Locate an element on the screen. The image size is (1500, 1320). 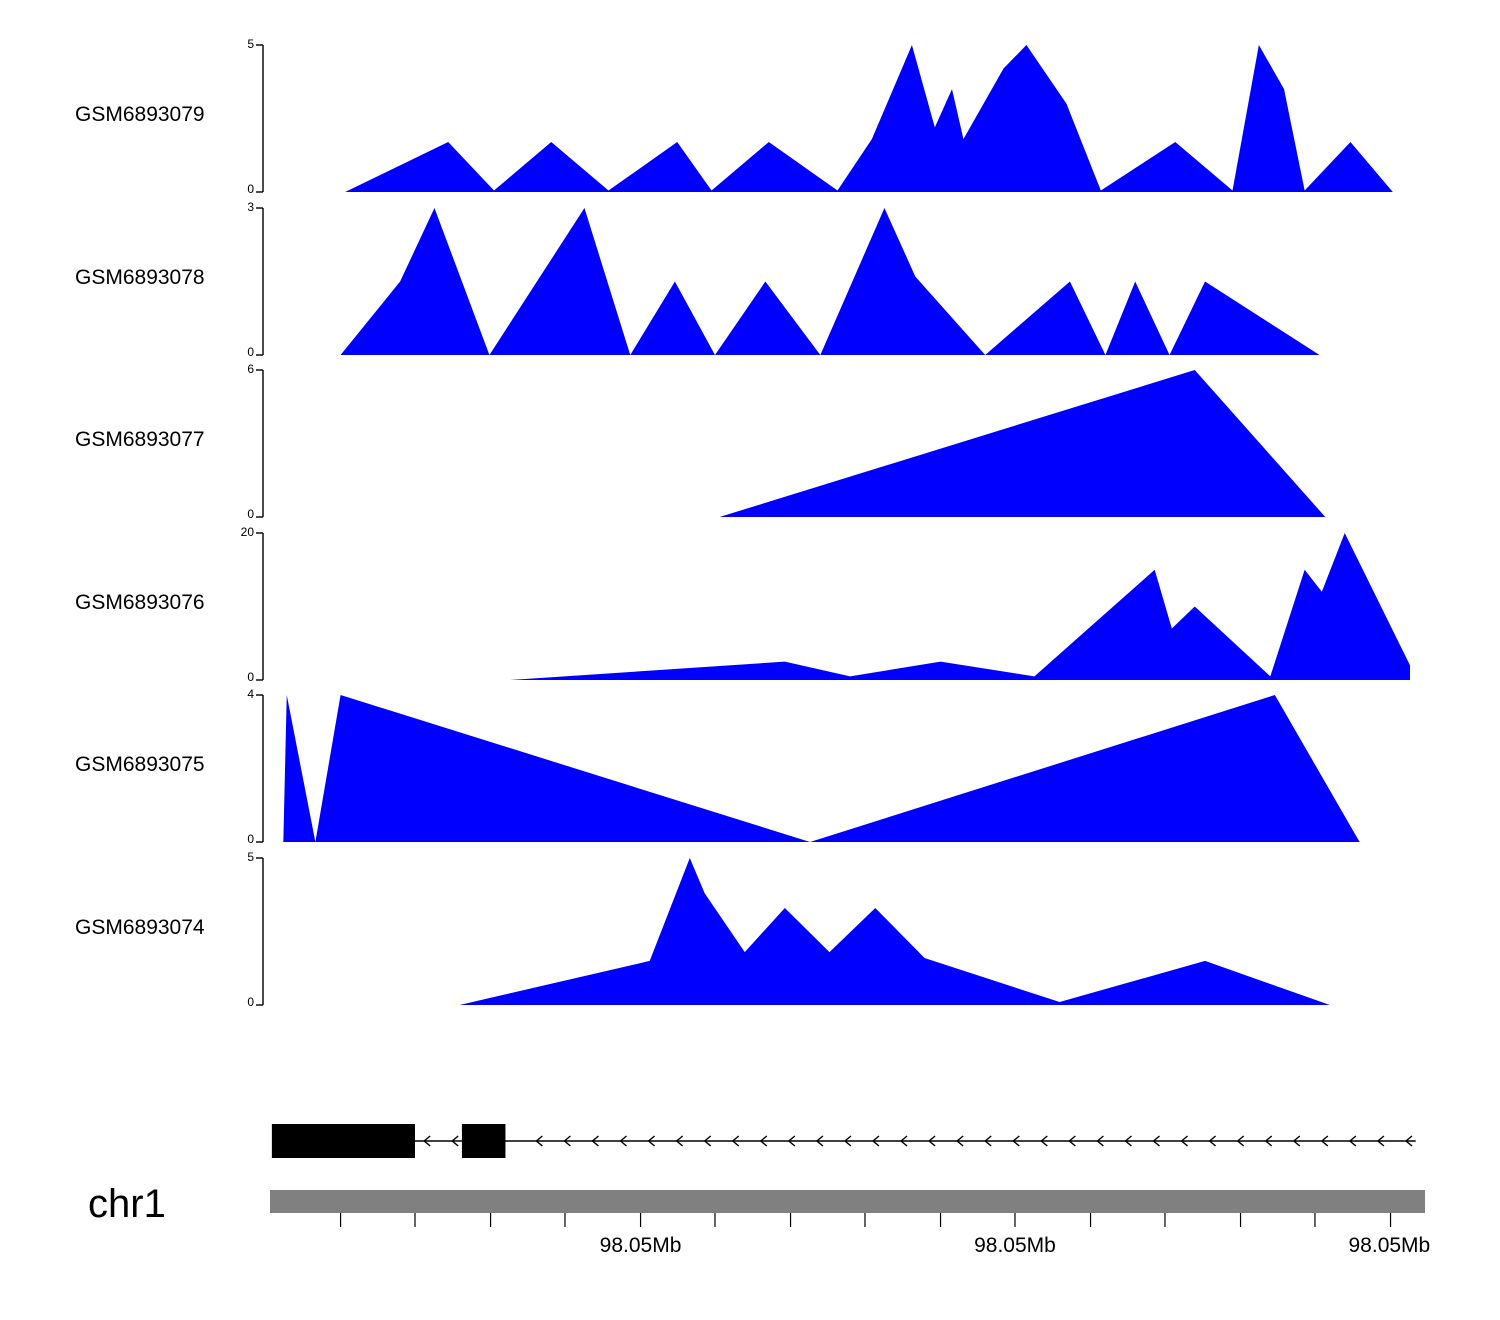
y-axis-max-tick: 6 is located at coordinates (250, 369).